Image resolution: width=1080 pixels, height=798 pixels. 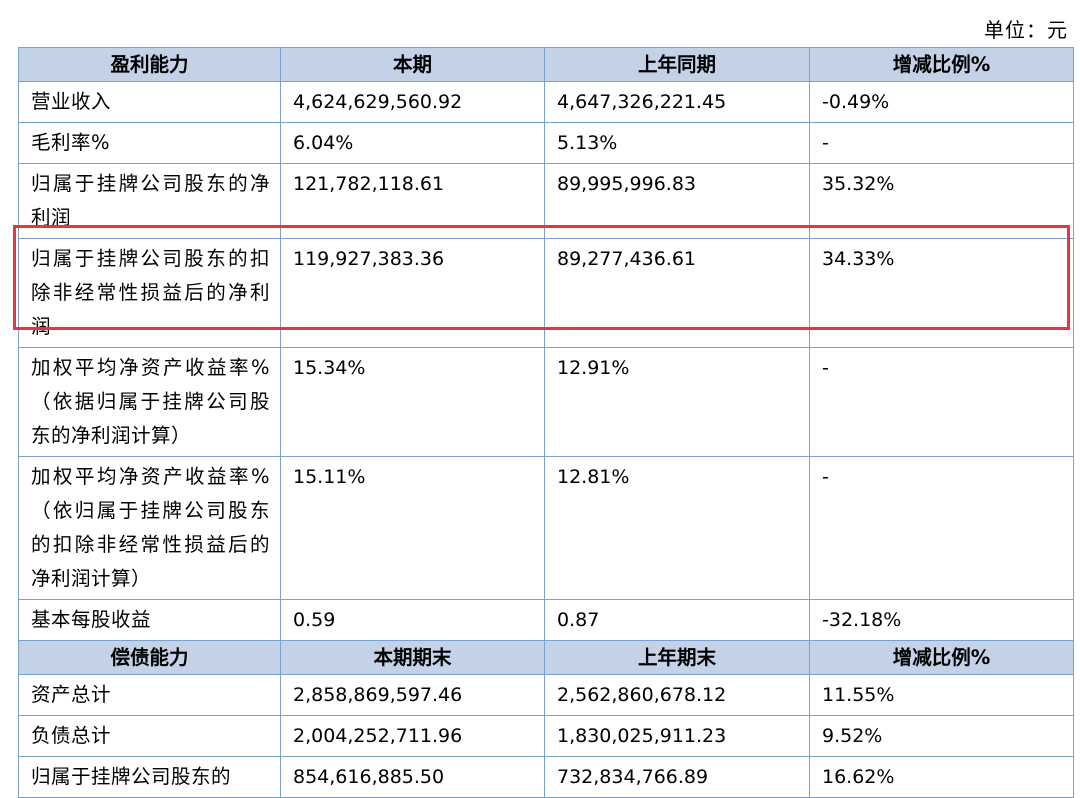 I want to click on prior-value: 12.91%, so click(x=677, y=402).